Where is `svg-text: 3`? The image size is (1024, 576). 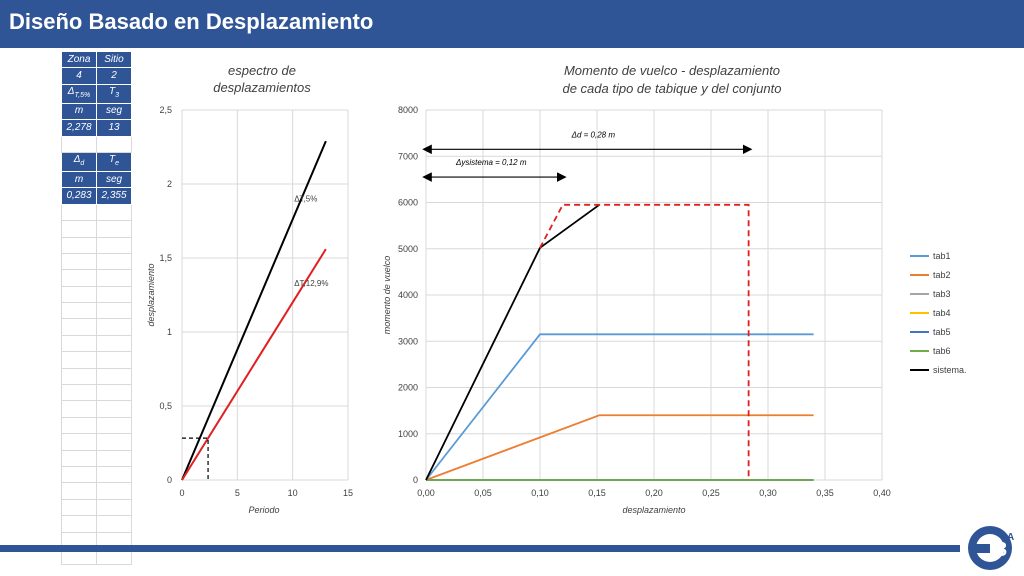
svg-text: 3 is located at coordinates (1001, 550).